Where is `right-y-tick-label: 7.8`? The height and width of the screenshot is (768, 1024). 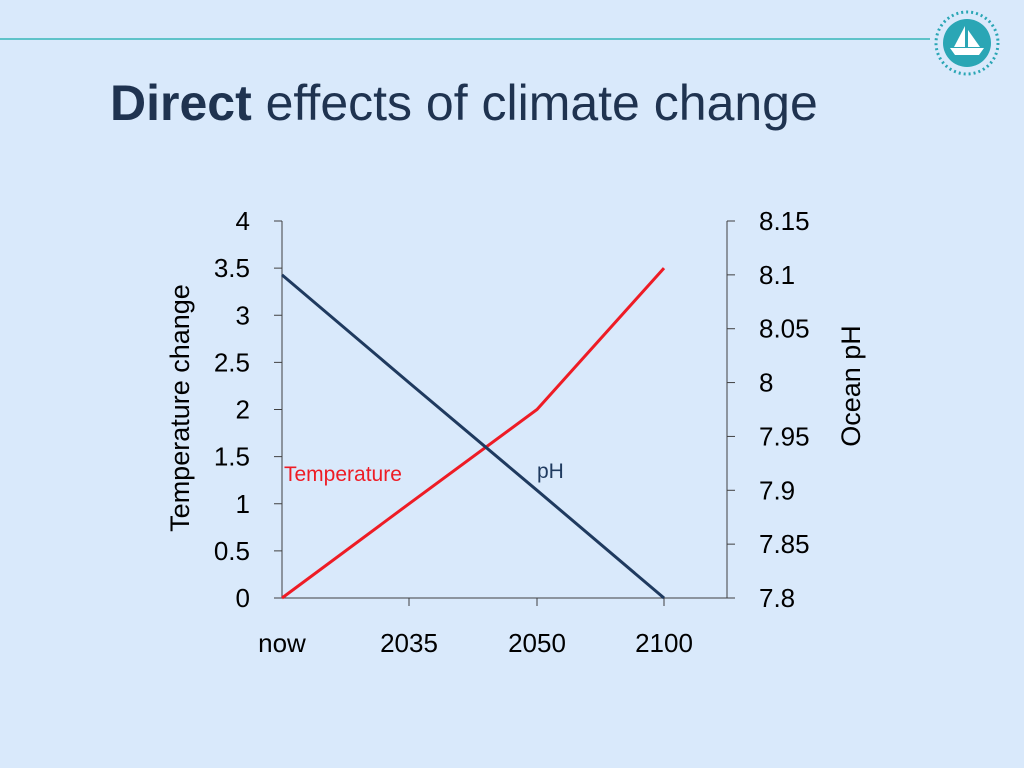 right-y-tick-label: 7.8 is located at coordinates (777, 598).